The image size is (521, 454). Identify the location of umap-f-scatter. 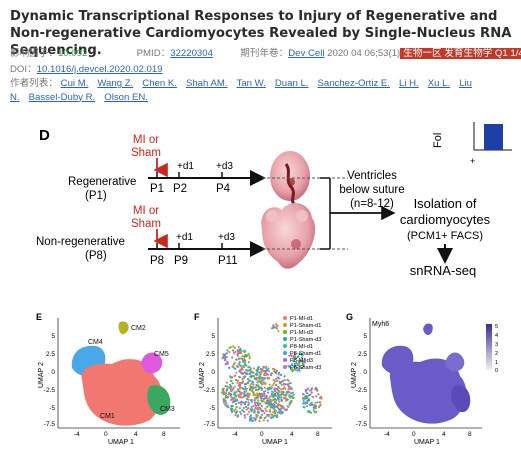
(272, 373).